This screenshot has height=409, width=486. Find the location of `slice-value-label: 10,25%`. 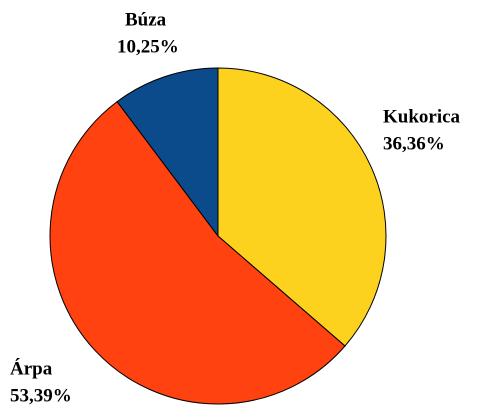

slice-value-label: 10,25% is located at coordinates (148, 46).